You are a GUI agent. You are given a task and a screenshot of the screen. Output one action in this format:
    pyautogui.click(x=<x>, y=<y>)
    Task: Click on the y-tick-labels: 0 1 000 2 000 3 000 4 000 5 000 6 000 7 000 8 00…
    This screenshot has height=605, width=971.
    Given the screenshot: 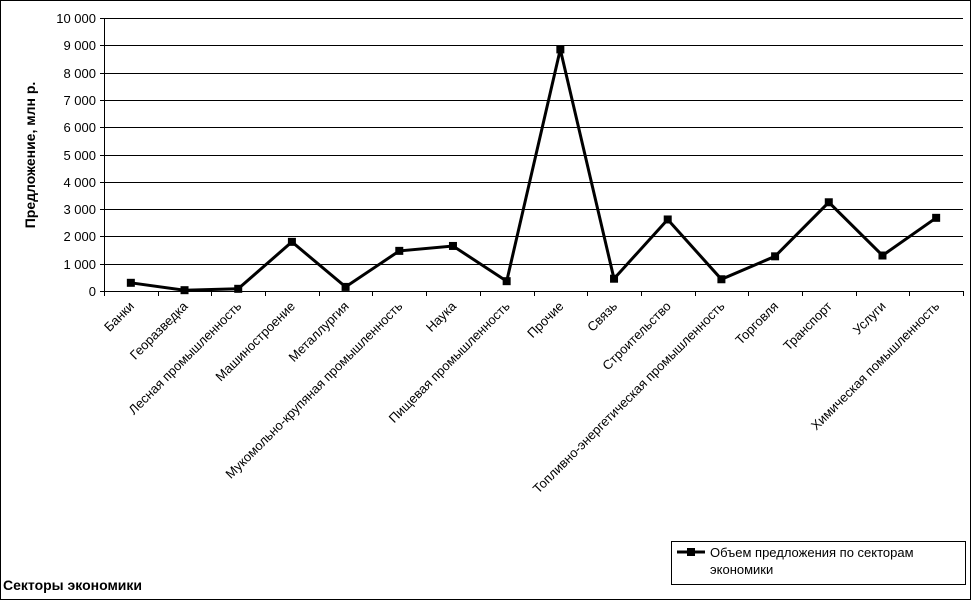 What is the action you would take?
    pyautogui.click(x=76, y=155)
    